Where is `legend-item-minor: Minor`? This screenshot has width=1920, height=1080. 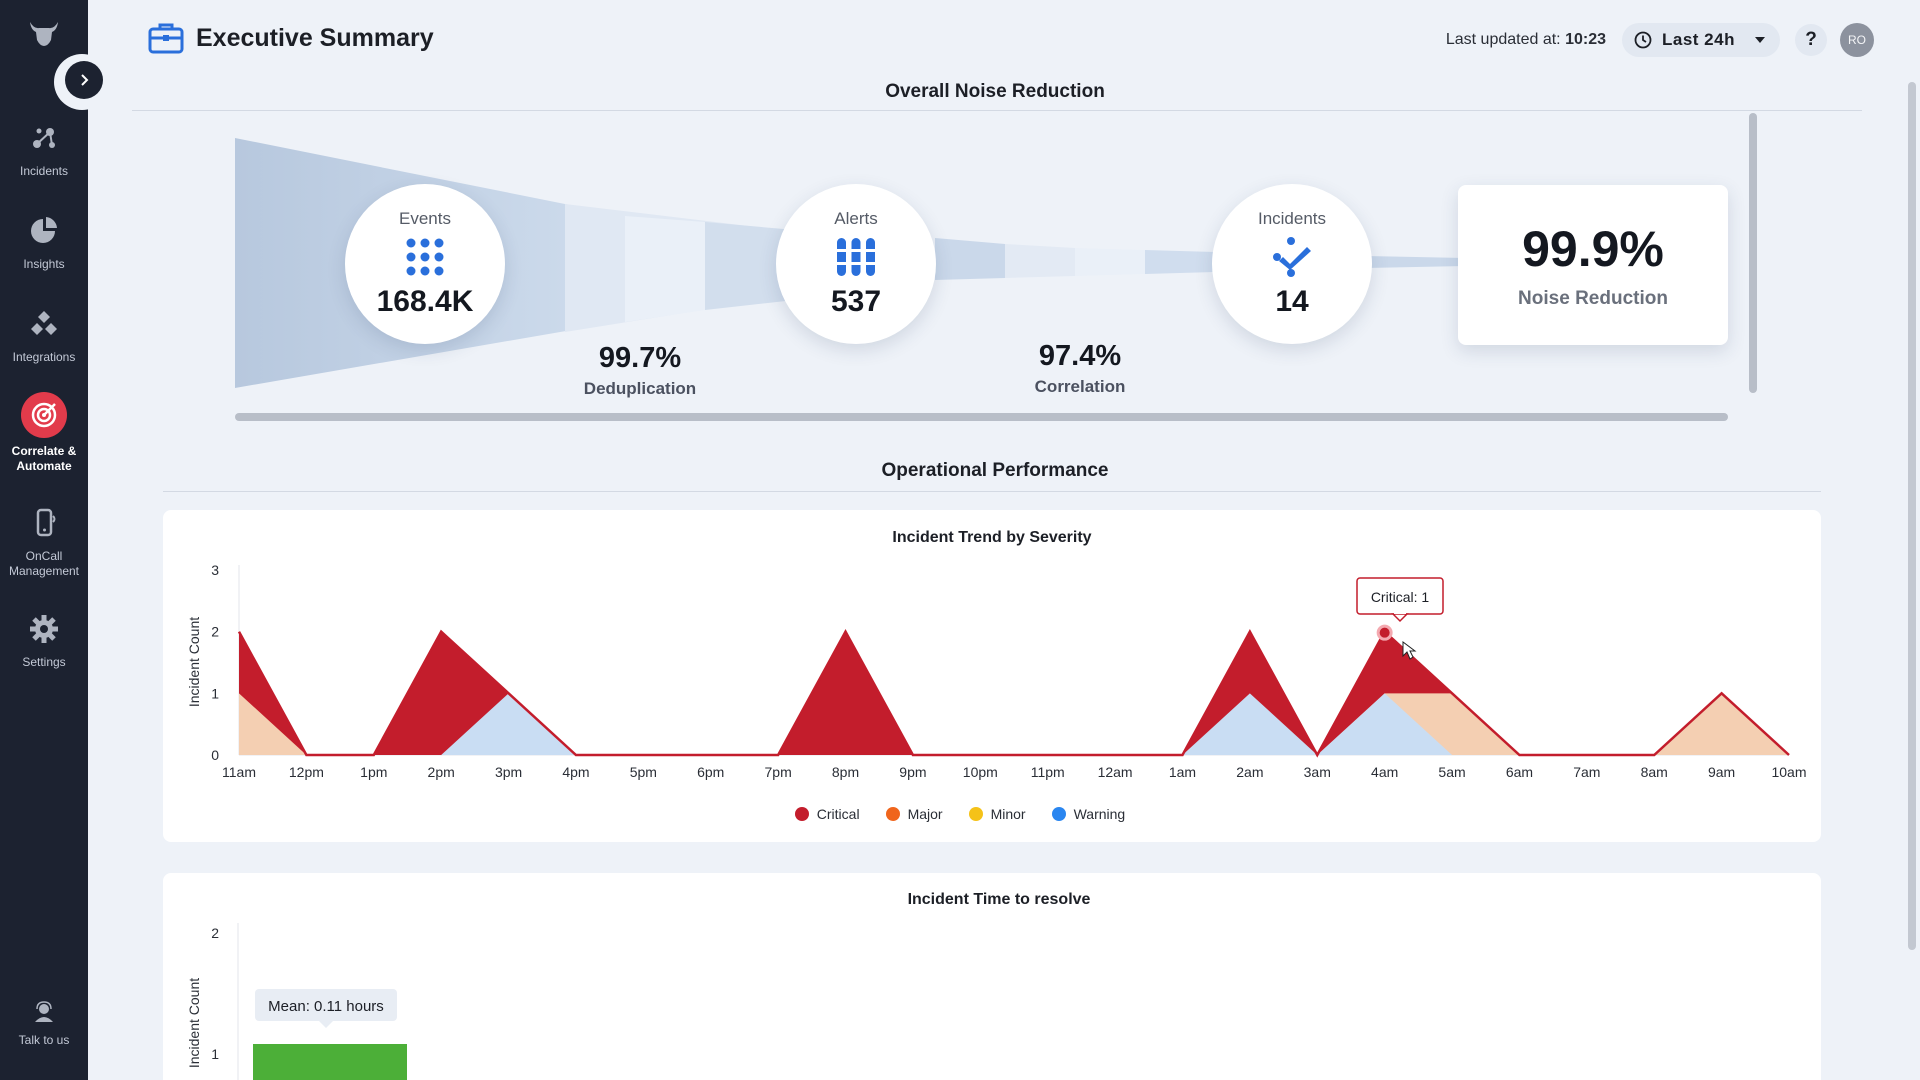 legend-item-minor: Minor is located at coordinates (997, 814).